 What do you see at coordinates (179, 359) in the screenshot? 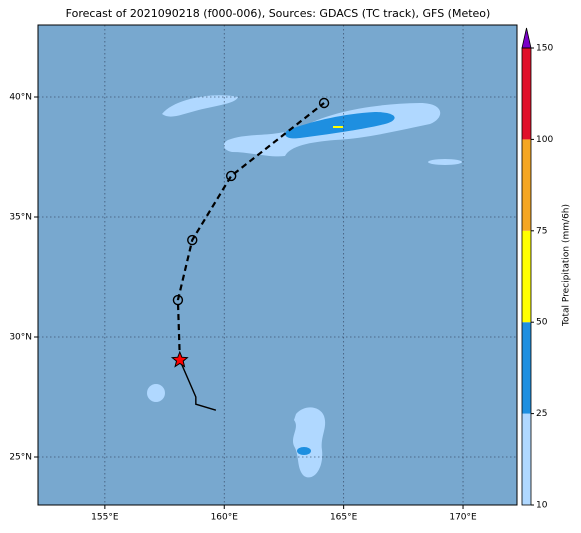
I see `current-position` at bounding box center [179, 359].